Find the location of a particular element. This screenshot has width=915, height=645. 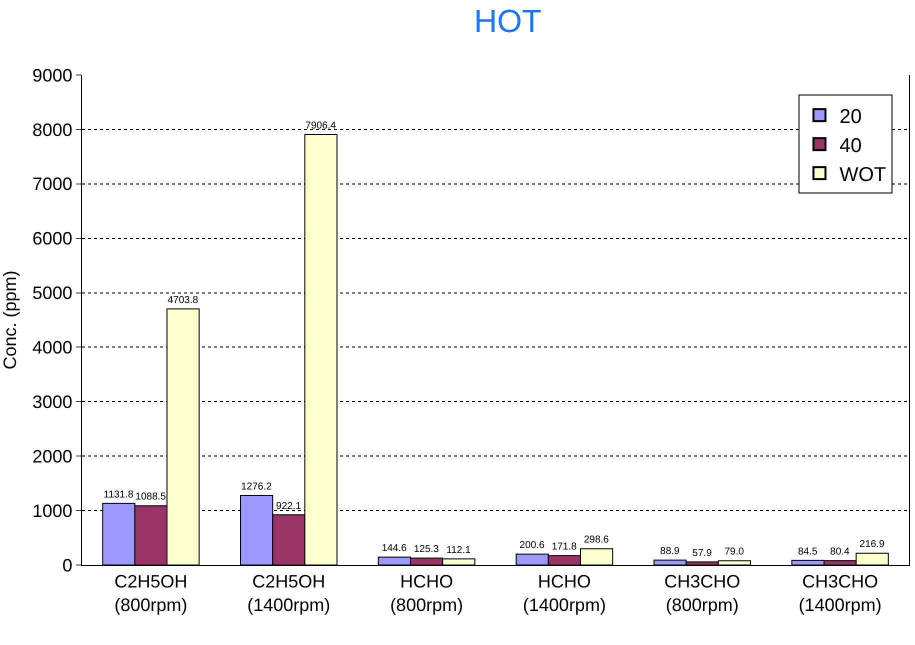

data-label: 1276.2 is located at coordinates (256, 487).